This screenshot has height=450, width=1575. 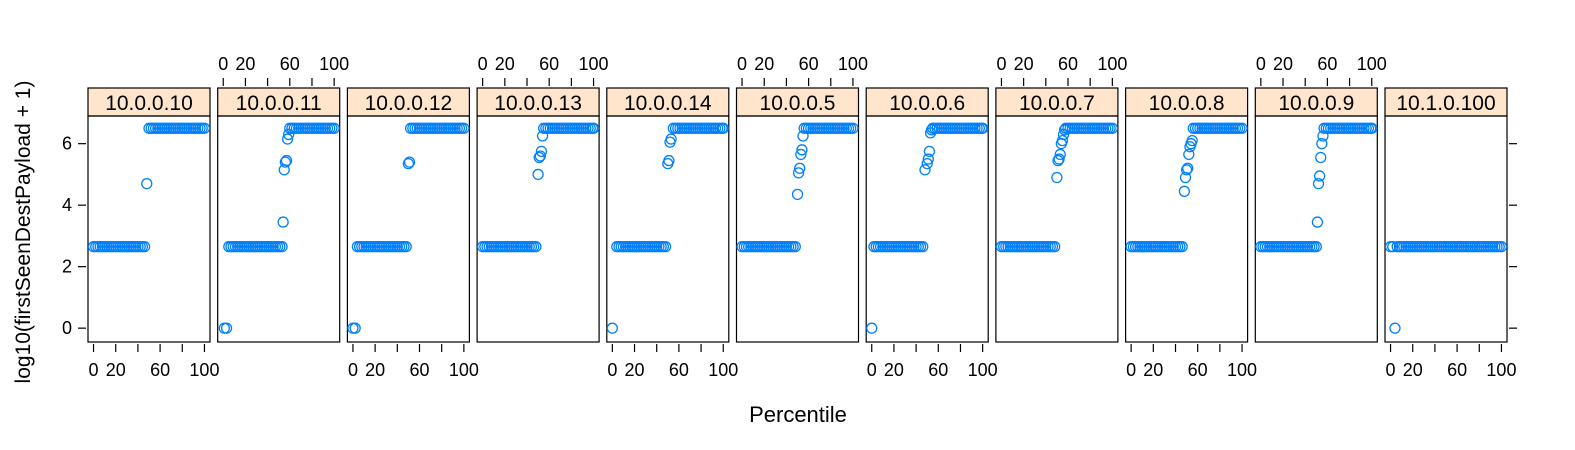 I want to click on panel-10-0-0-7: 10.0.0.7 0 20 60 100, so click(x=1061, y=198).